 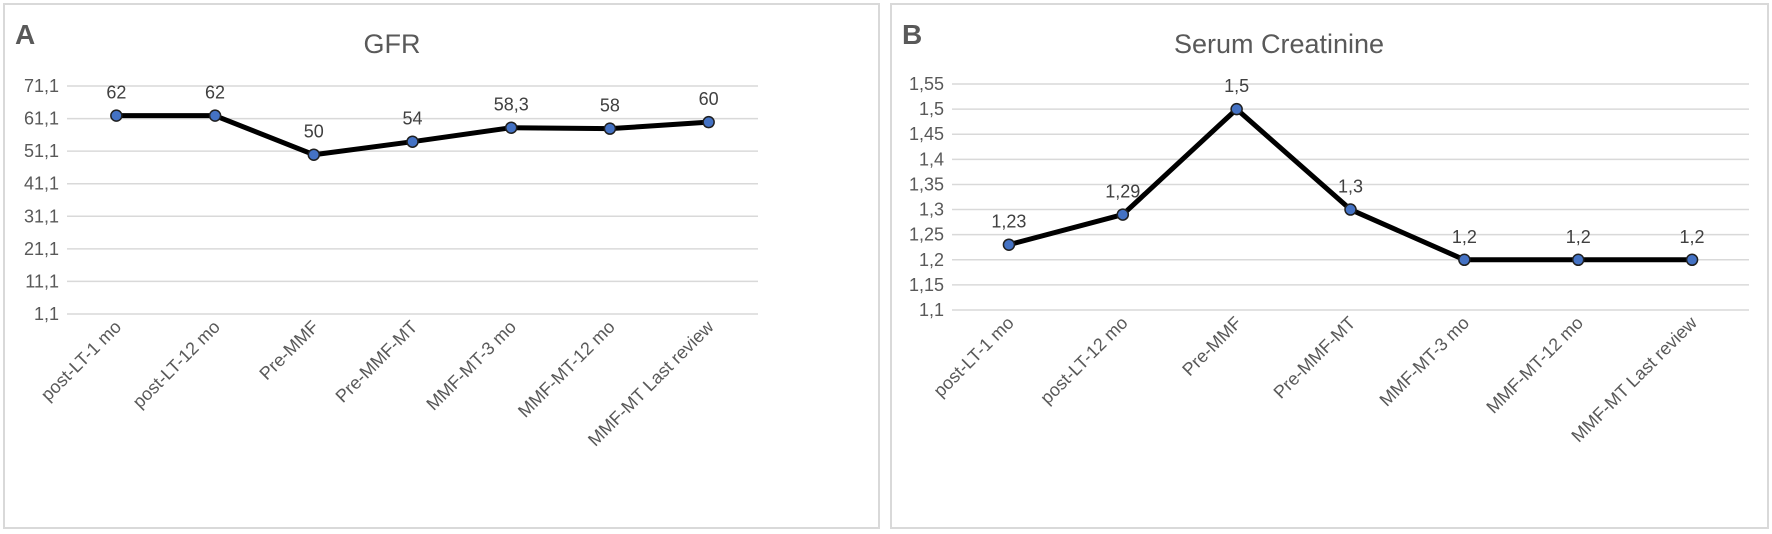 What do you see at coordinates (41, 86) in the screenshot?
I see `y-tick-label: 71,1` at bounding box center [41, 86].